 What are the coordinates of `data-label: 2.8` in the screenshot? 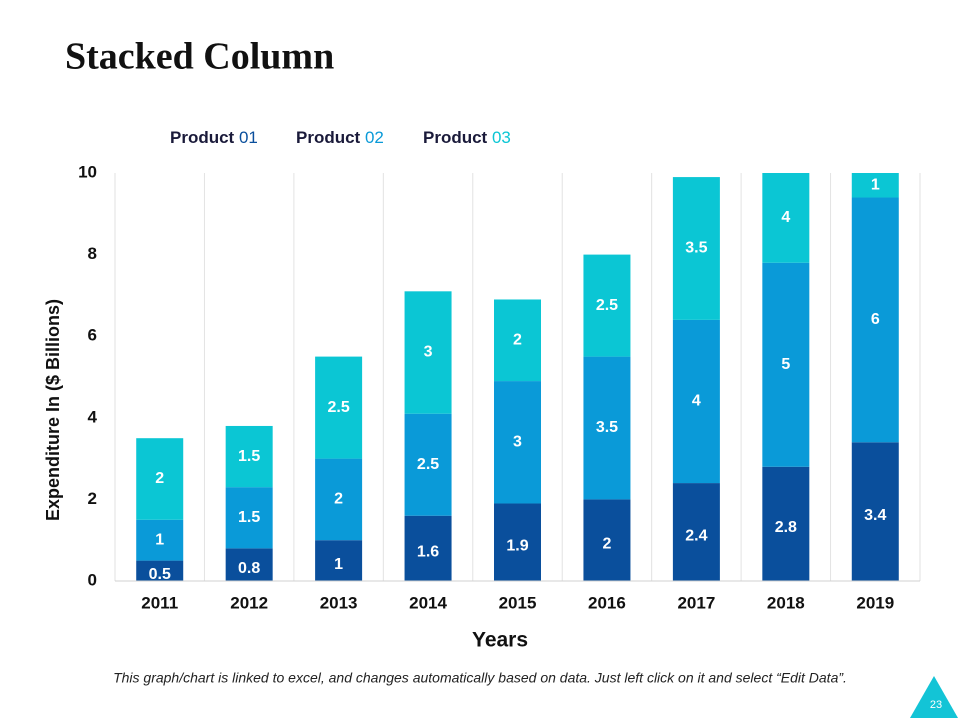 It's located at (786, 527).